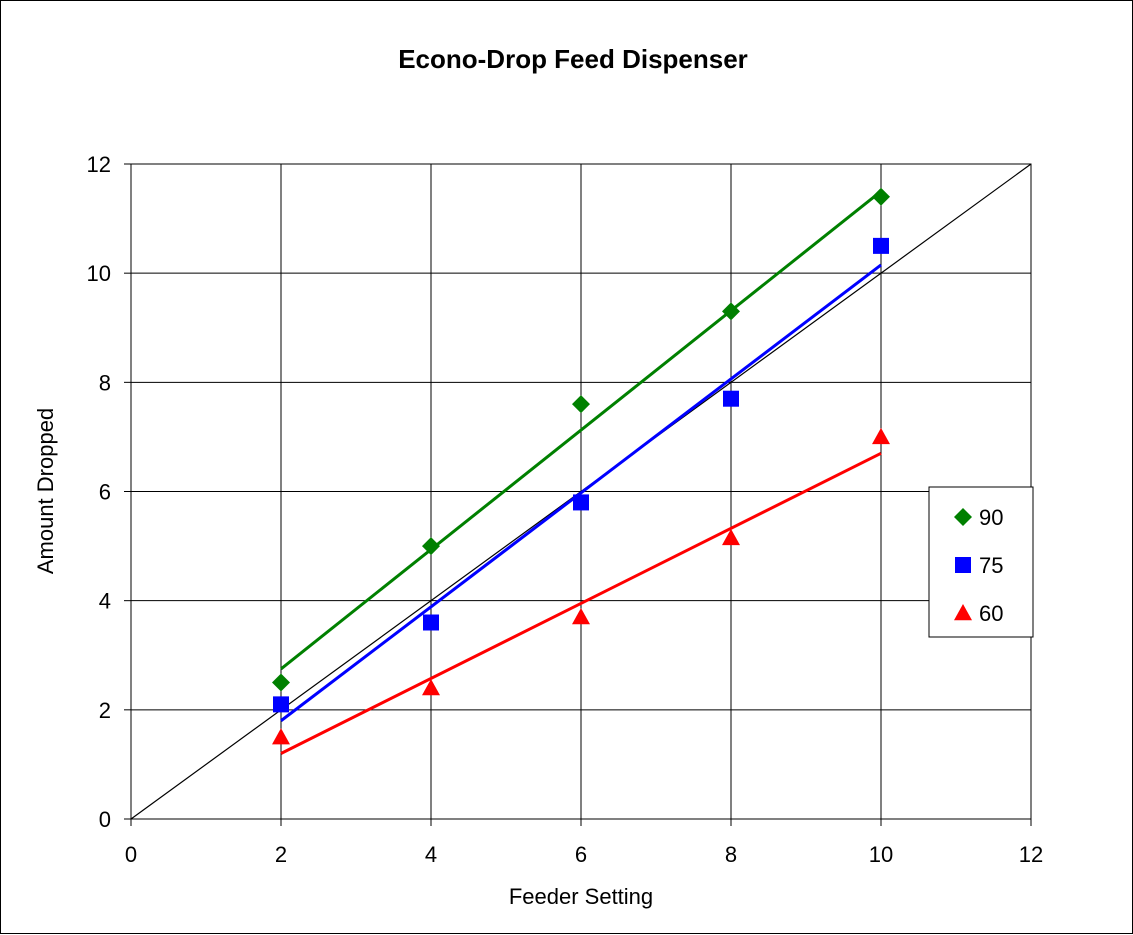  What do you see at coordinates (105, 710) in the screenshot?
I see `y-tick-label: 2` at bounding box center [105, 710].